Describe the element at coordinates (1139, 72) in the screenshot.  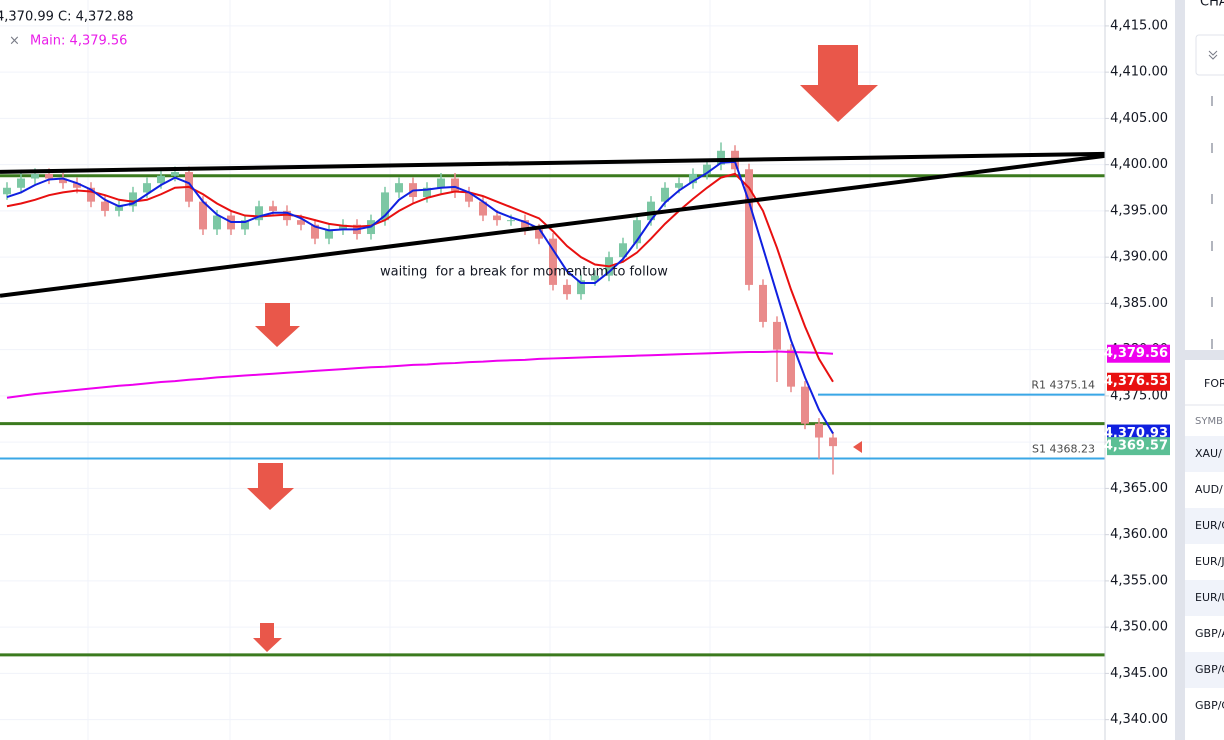
I see `y-tick-label: 4,410.00` at that location.